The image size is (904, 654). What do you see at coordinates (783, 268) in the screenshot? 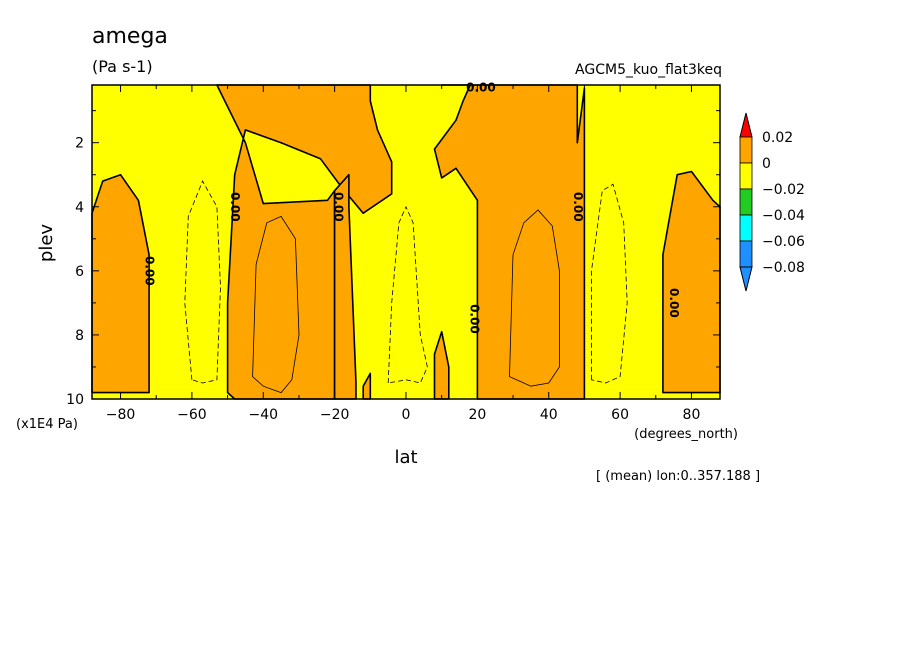
I see `colorbar-label: −0.08` at bounding box center [783, 268].